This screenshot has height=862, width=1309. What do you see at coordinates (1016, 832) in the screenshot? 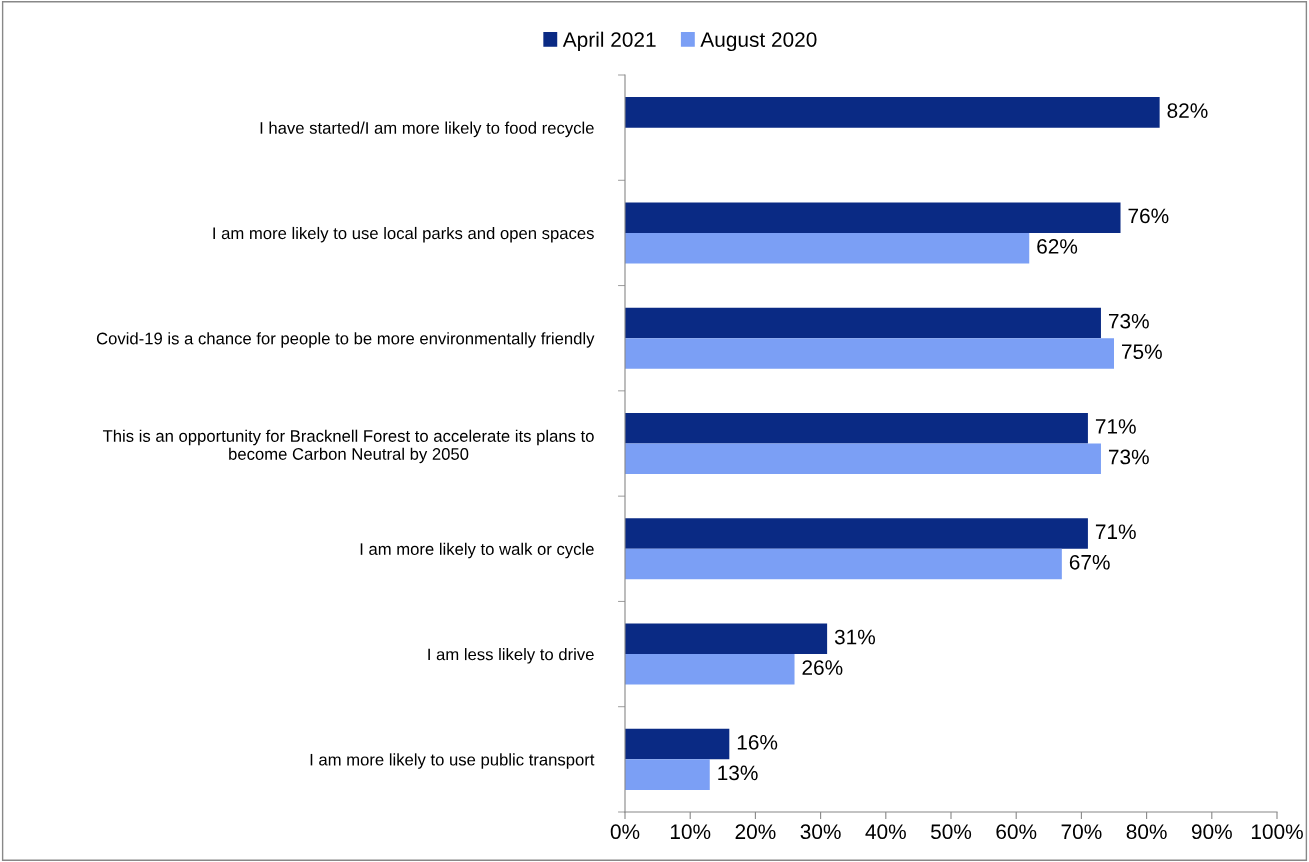
I see `x-tick-label: 60%` at bounding box center [1016, 832].